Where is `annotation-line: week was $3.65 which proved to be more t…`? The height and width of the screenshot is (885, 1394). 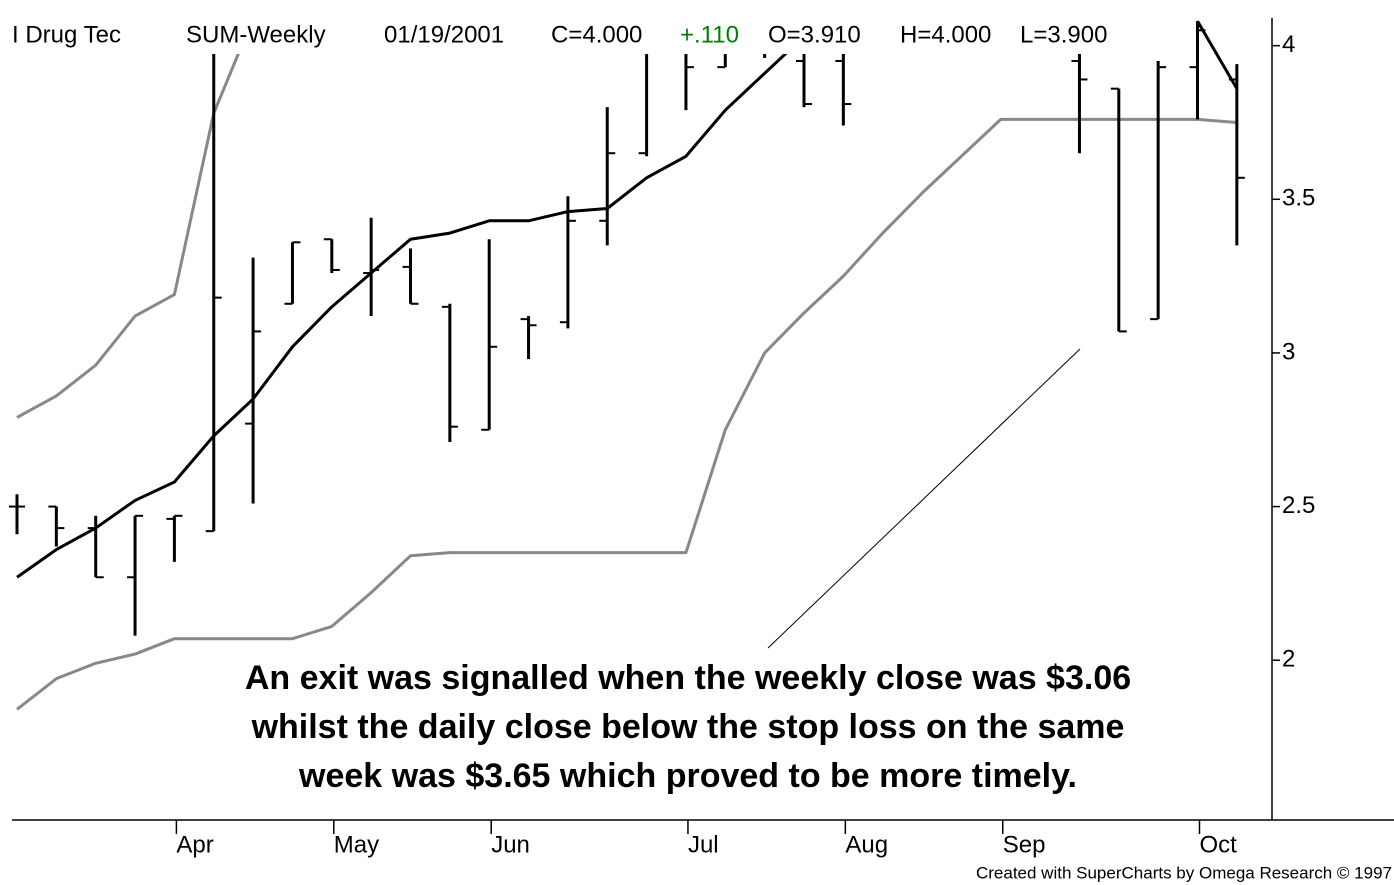
annotation-line: week was $3.65 which proved to be more t… is located at coordinates (687, 776).